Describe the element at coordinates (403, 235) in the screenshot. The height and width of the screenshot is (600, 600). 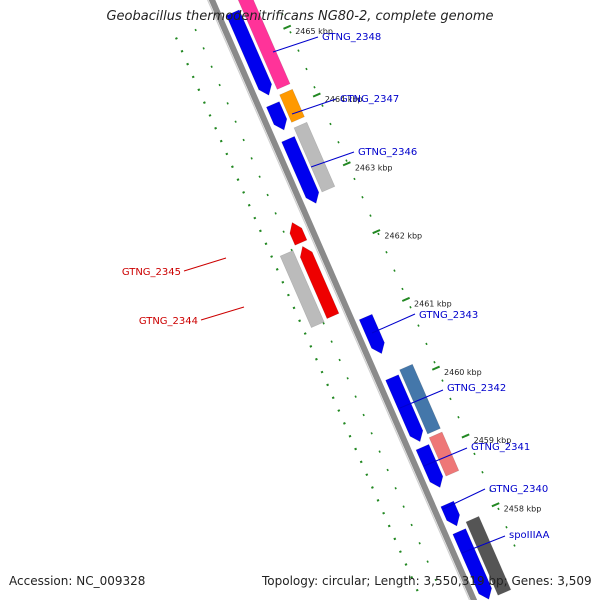
I see `kbp-tick-label: 2462 kbp` at that location.